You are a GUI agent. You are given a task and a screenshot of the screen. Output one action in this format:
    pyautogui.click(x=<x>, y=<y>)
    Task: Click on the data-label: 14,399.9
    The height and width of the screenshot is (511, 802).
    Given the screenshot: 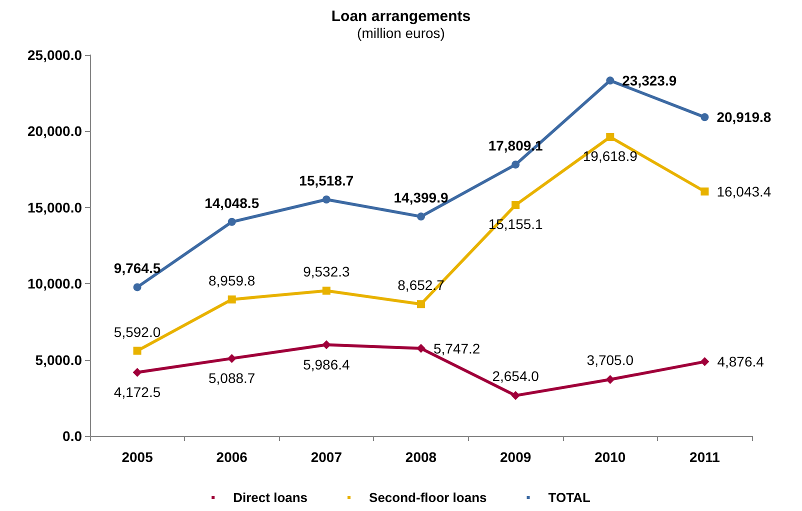 What is the action you would take?
    pyautogui.click(x=421, y=198)
    